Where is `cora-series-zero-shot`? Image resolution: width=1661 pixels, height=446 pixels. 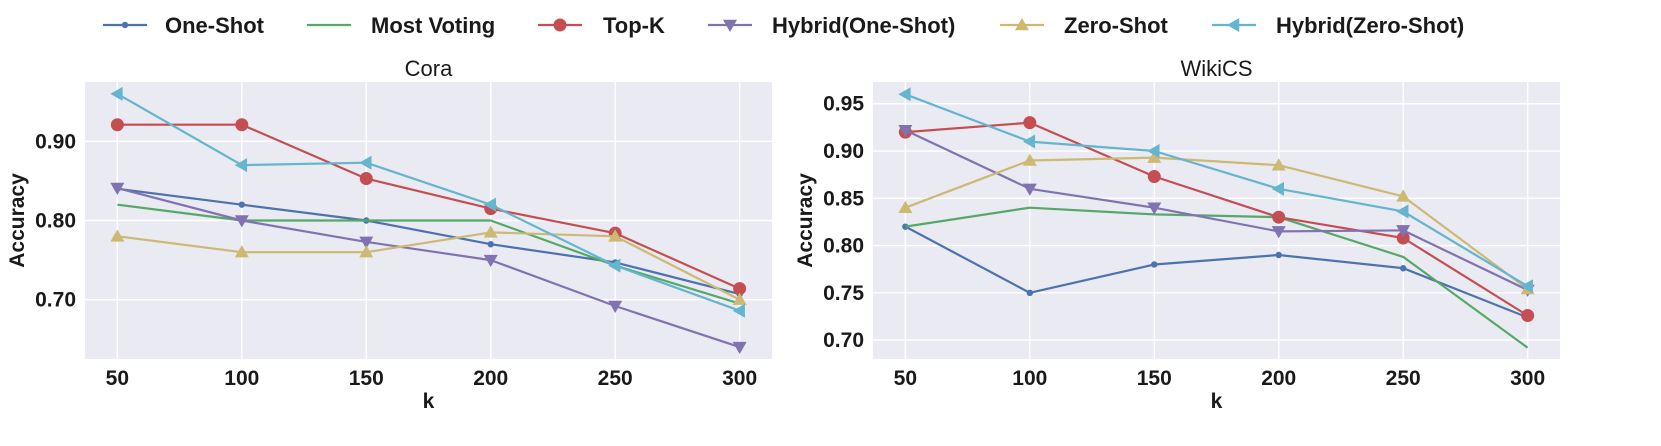 cora-series-zero-shot is located at coordinates (428, 265).